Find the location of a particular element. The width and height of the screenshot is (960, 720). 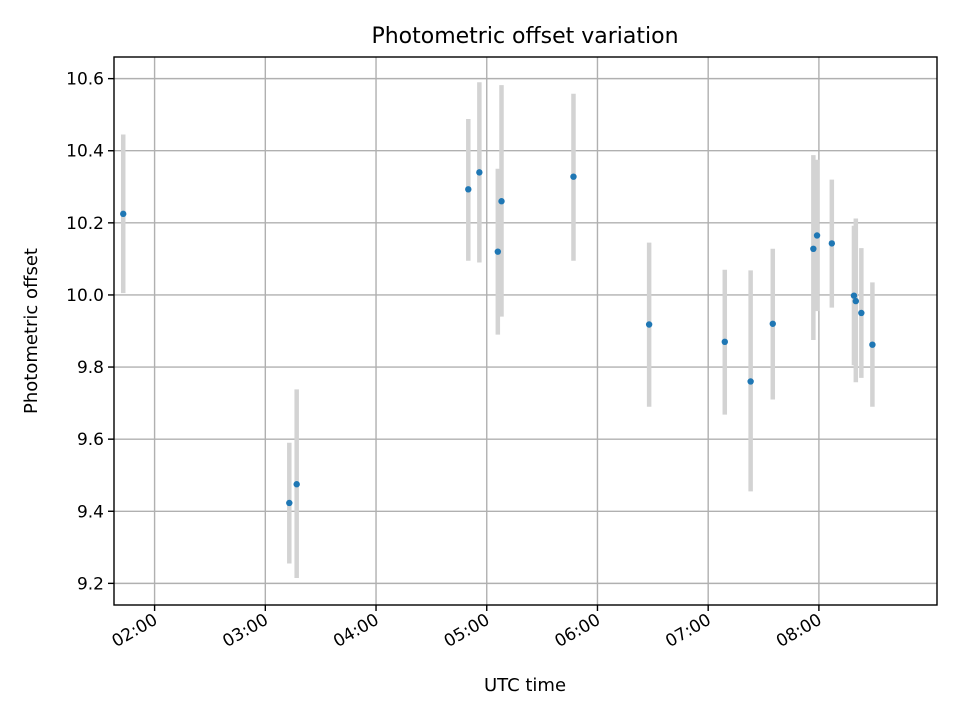

y-tick-label: 9.6 is located at coordinates (90, 440).